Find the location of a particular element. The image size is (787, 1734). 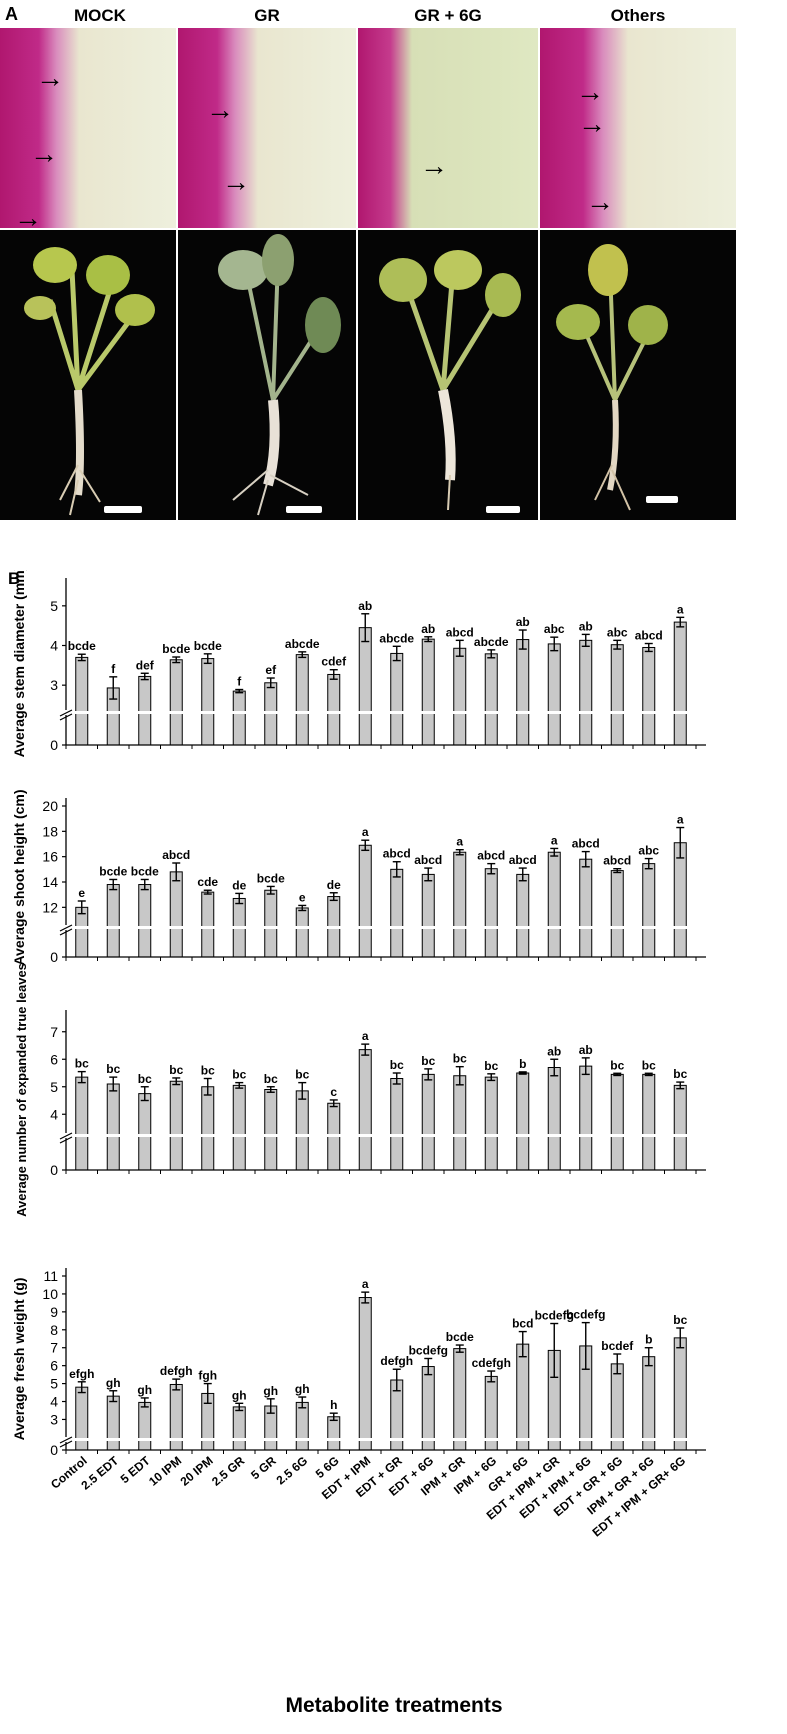

y-tick-label: 18 is located at coordinates (50, 831).